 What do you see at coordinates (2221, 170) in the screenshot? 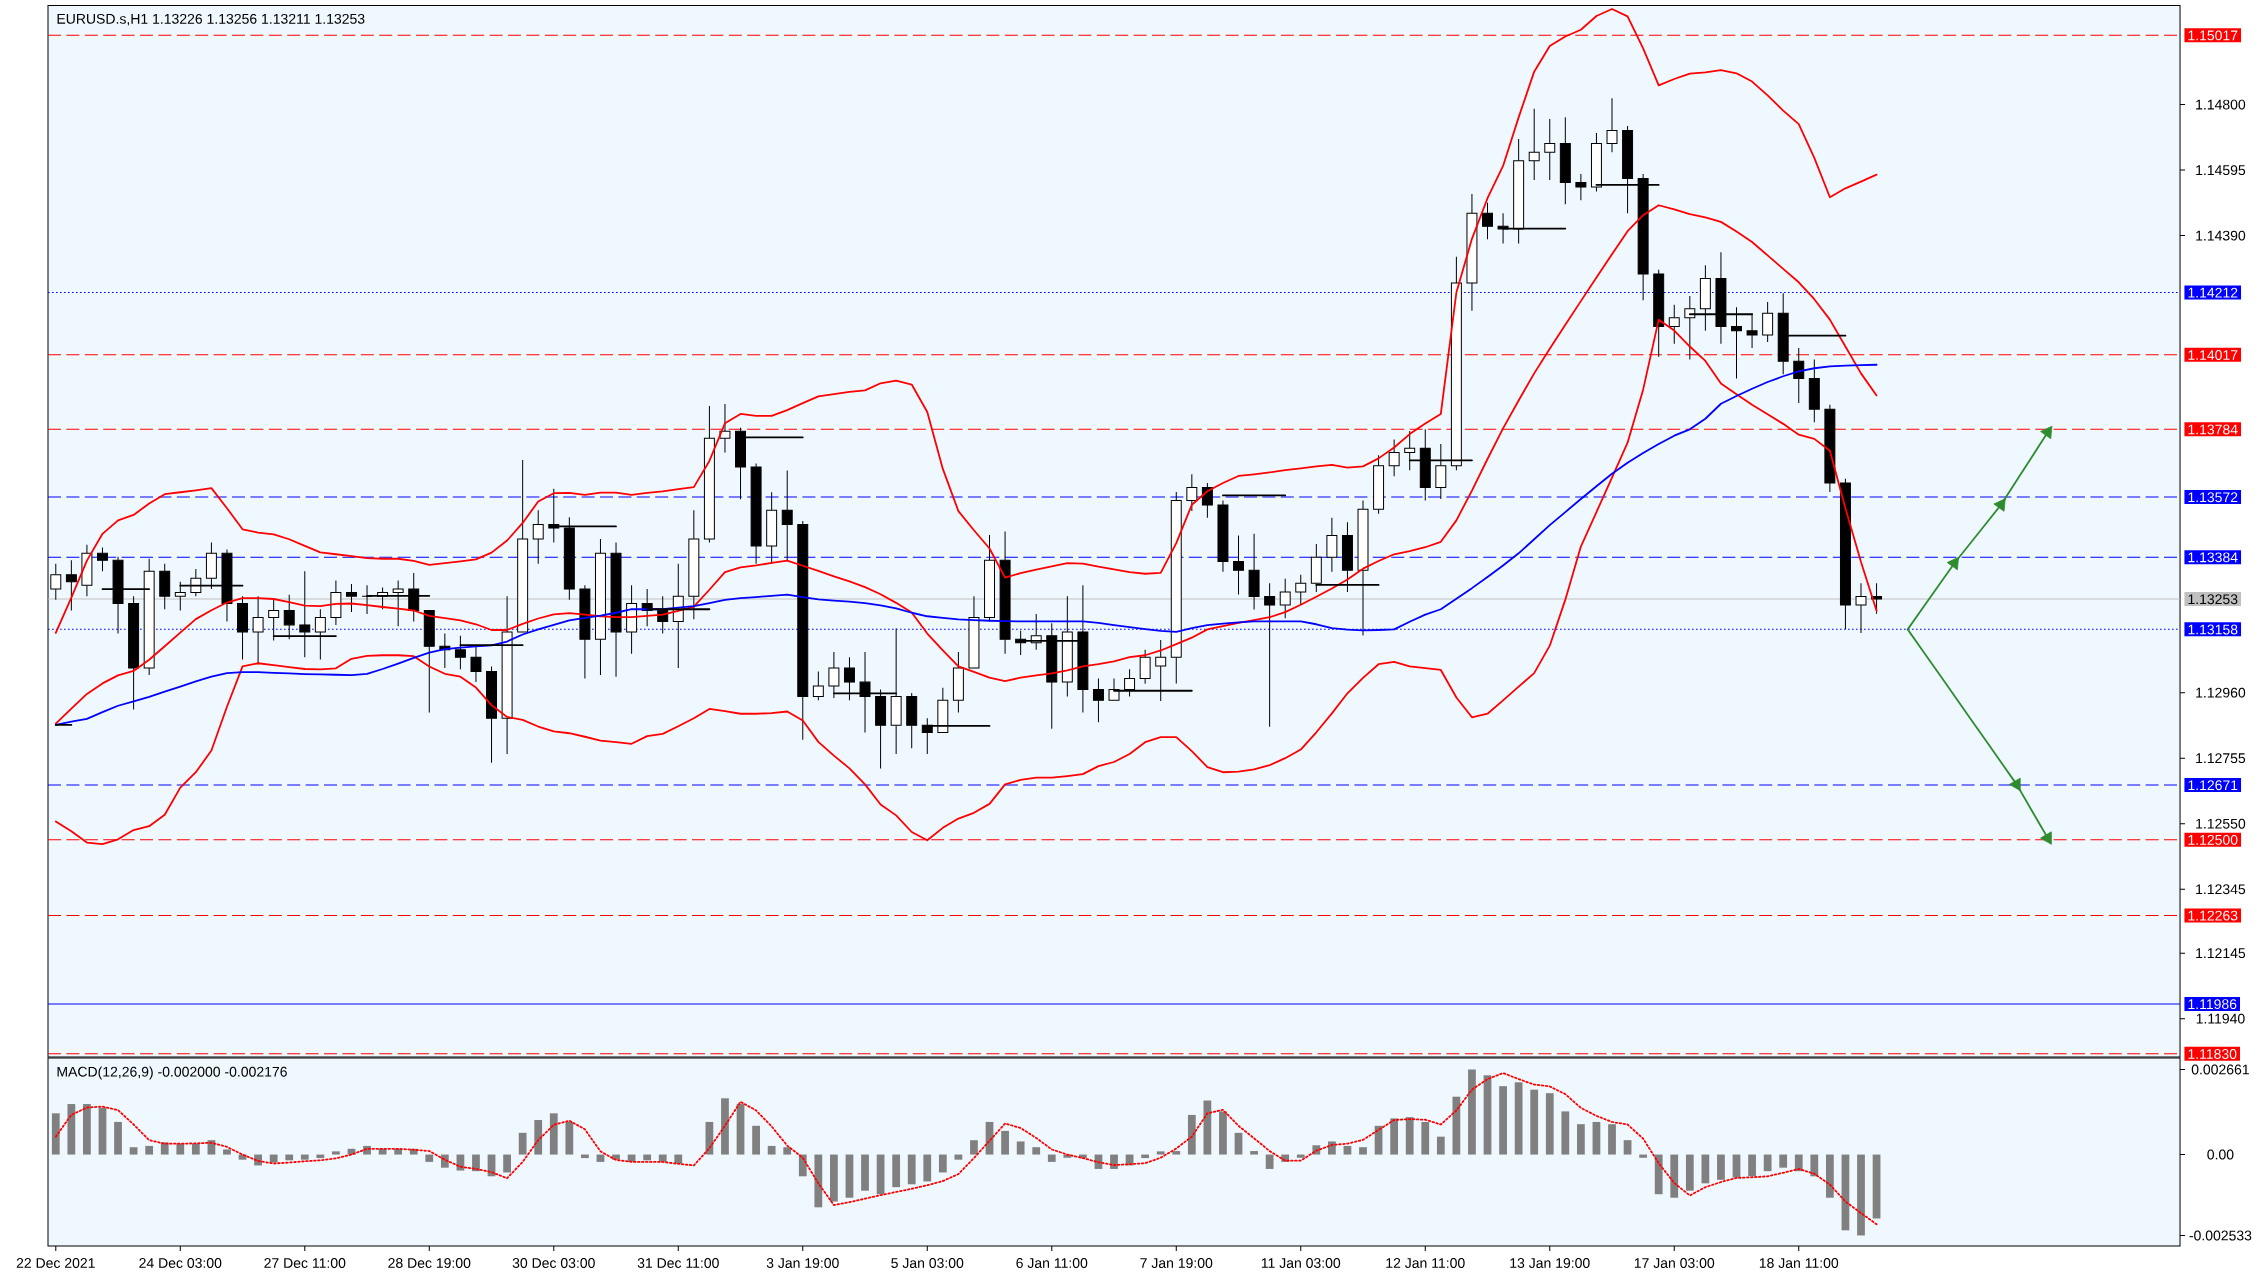
I see `y-tick-label: 1.14595` at bounding box center [2221, 170].